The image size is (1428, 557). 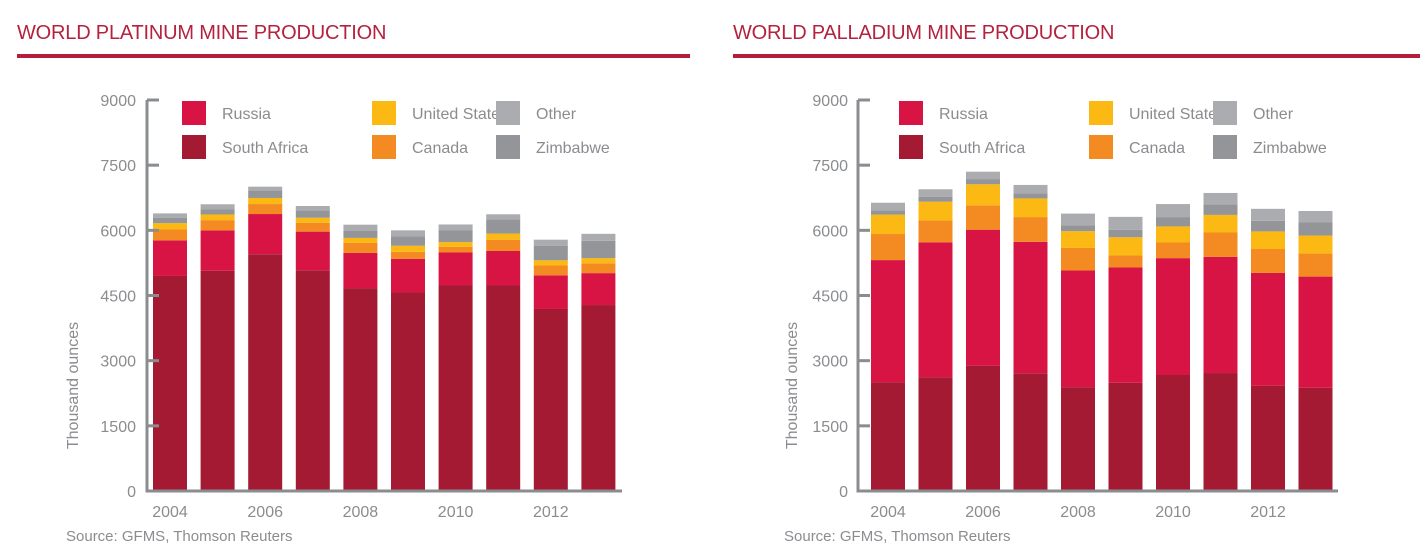 What do you see at coordinates (1078, 228) in the screenshot?
I see `bar-zimbabwe-2008` at bounding box center [1078, 228].